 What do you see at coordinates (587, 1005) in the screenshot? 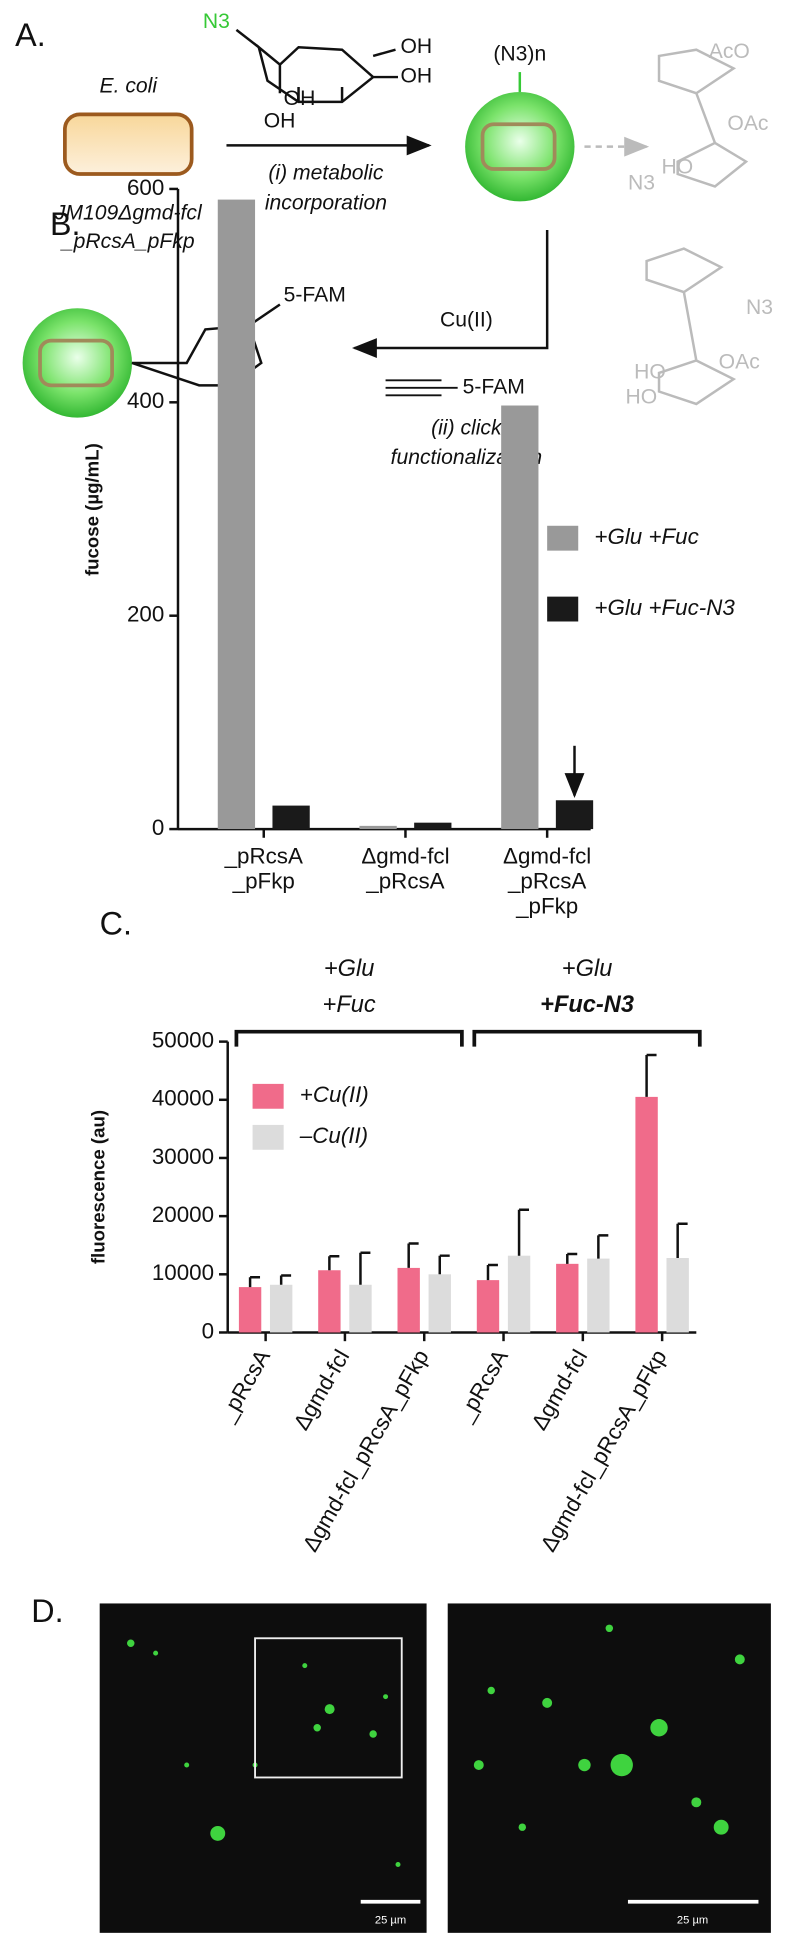
I see `group-label: +Fuc-N3` at bounding box center [587, 1005].